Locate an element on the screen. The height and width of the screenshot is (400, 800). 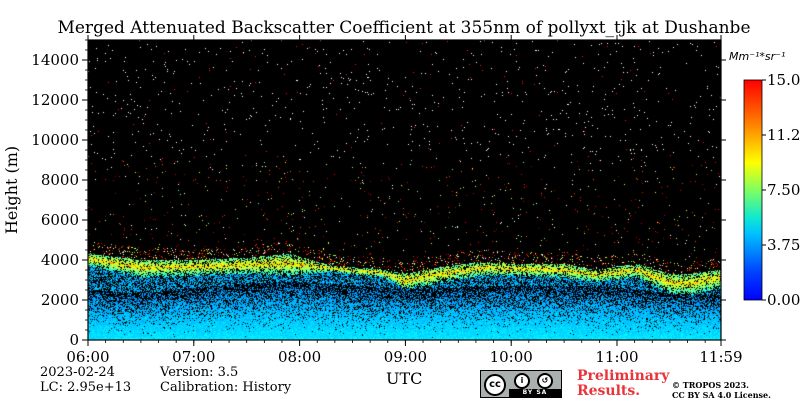
y-axis-label: Height (m) is located at coordinates (11, 190).